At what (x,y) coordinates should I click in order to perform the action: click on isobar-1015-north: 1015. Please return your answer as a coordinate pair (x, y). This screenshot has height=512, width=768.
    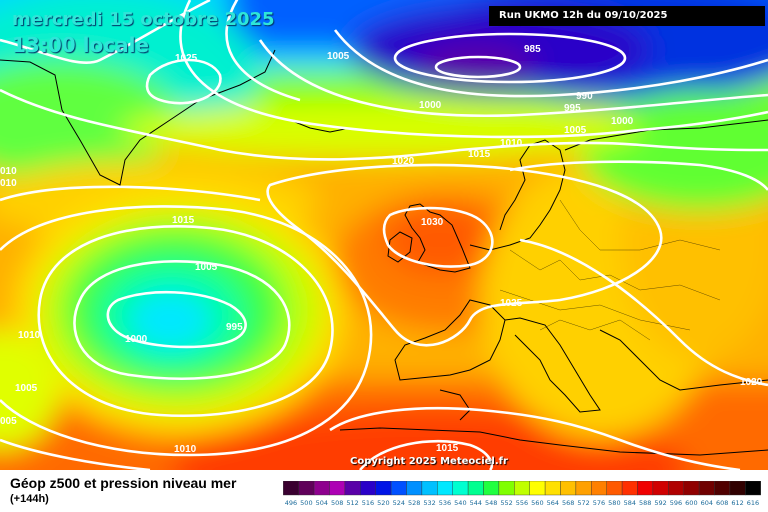
    Looking at the image, I should click on (479, 154).